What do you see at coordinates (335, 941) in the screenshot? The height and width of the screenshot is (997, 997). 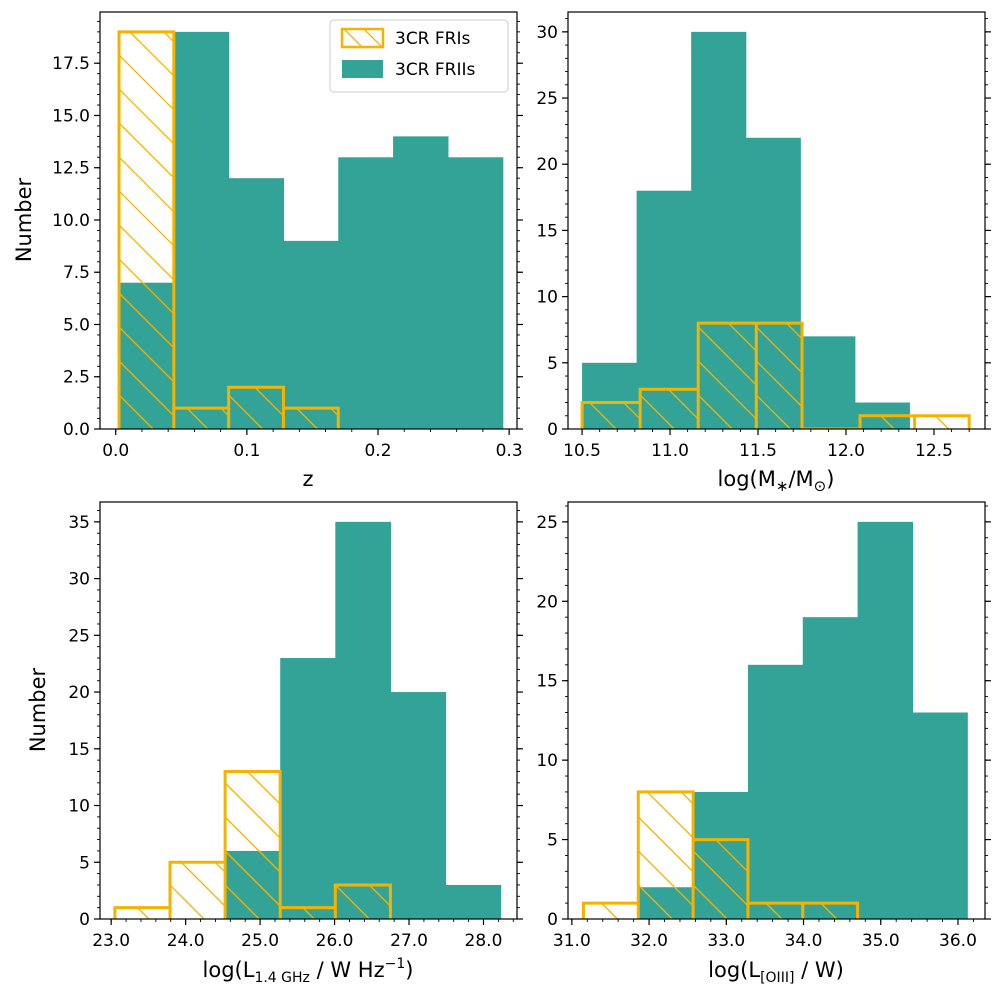 I see `x-tick-label: 26.0` at bounding box center [335, 941].